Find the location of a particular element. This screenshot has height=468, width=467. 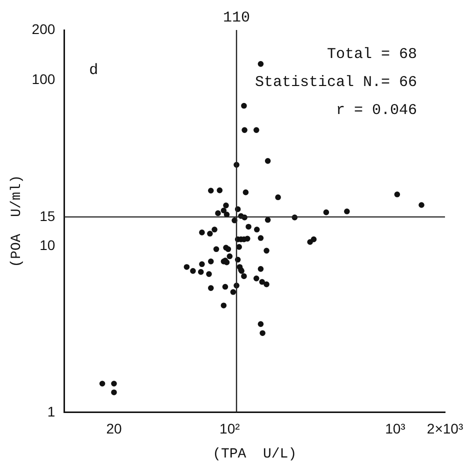

x-axis-title: (TPA U/L) is located at coordinates (254, 454).